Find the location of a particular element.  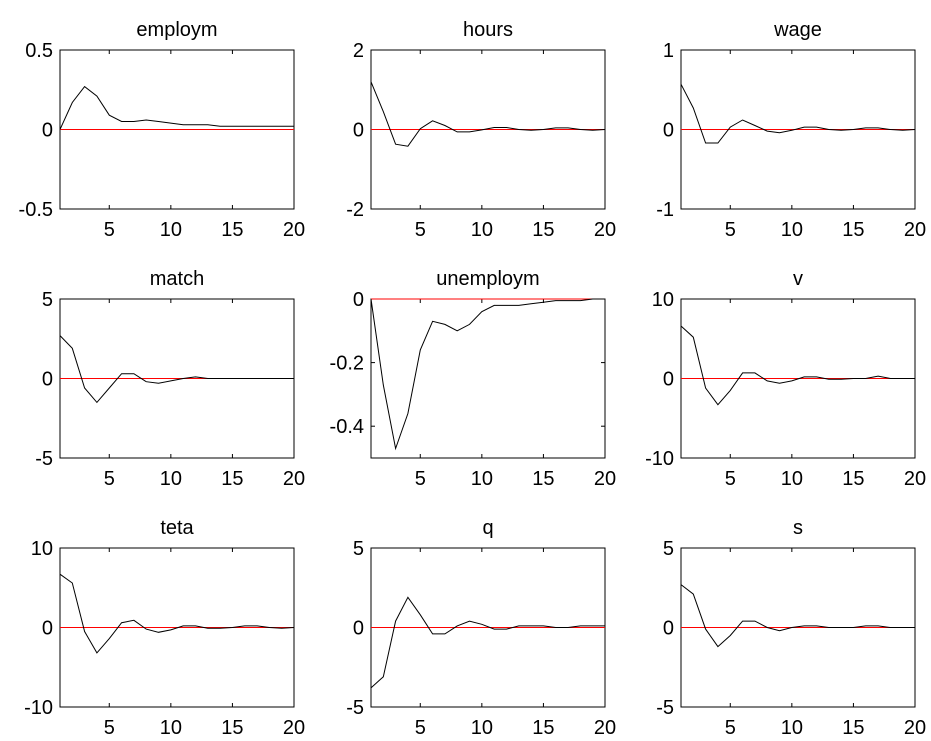

subplot-title: wage is located at coordinates (797, 30).